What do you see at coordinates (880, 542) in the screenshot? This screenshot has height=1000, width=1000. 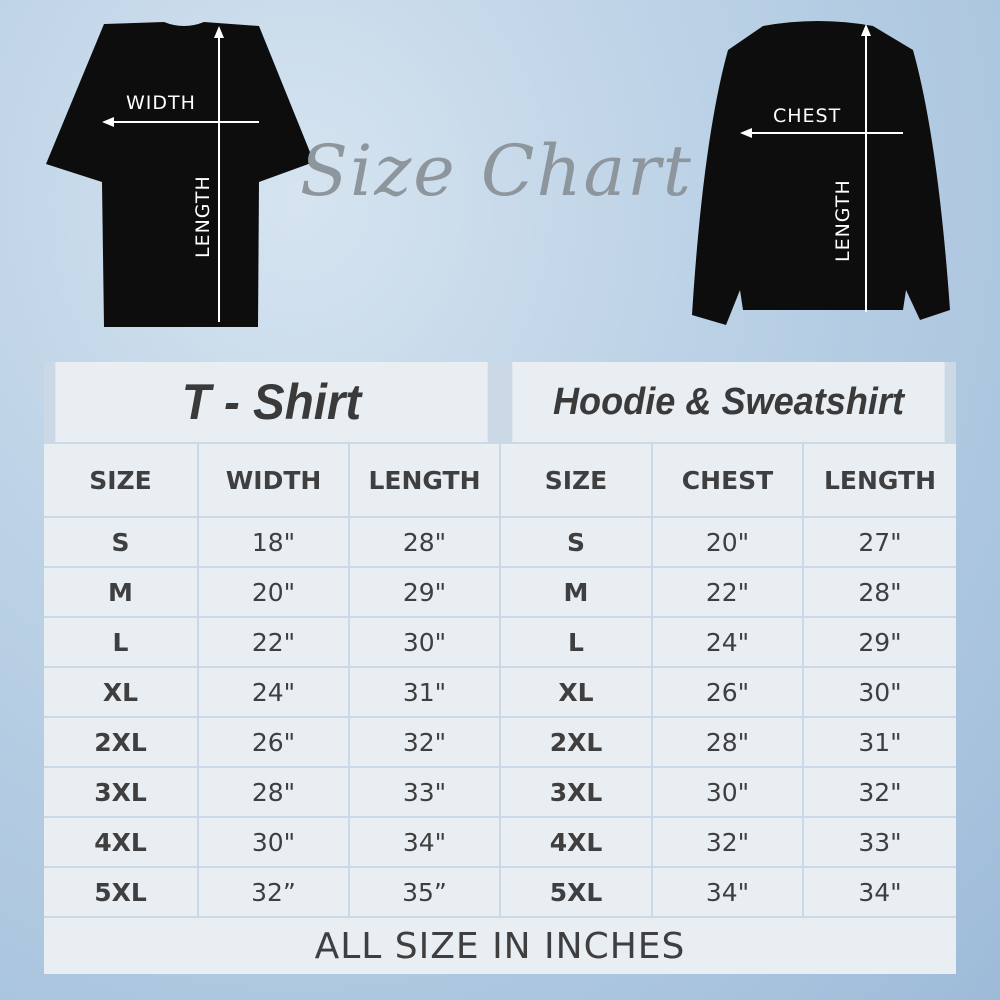 I see `hoodie-value-cell: 27"` at bounding box center [880, 542].